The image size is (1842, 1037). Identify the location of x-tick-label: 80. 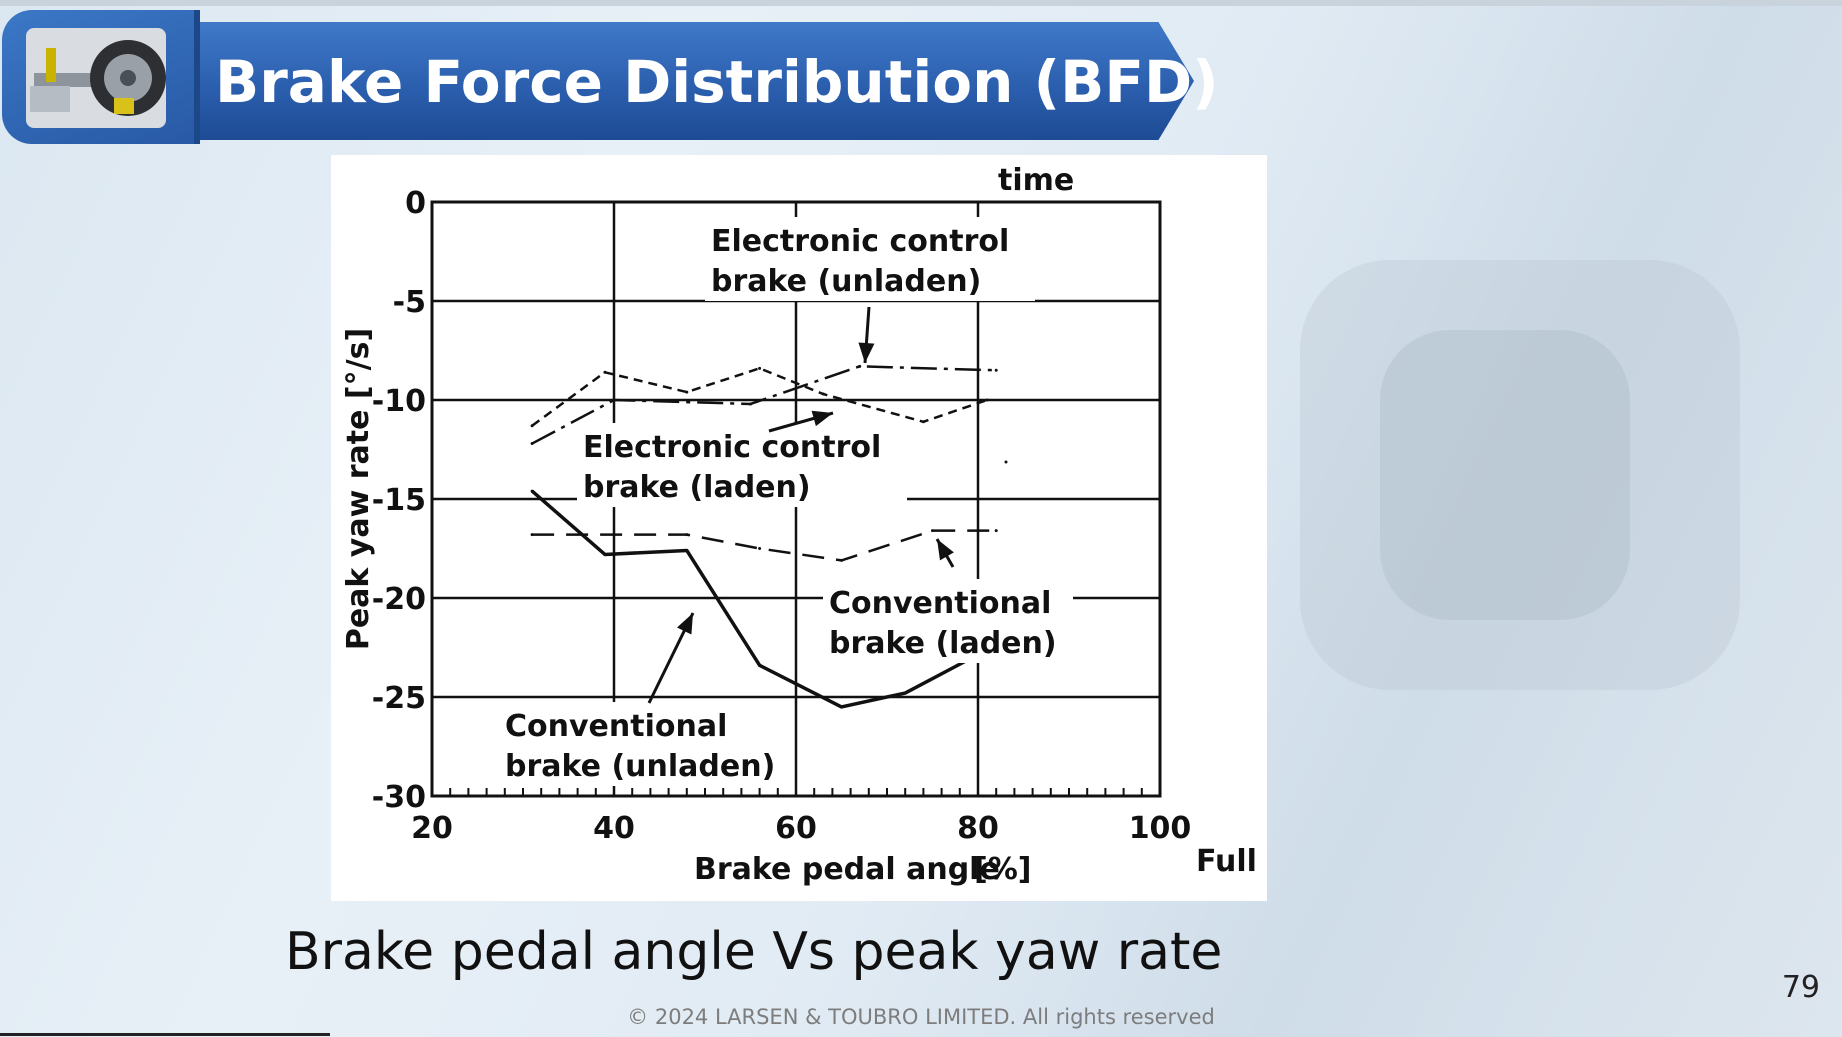
(978, 828).